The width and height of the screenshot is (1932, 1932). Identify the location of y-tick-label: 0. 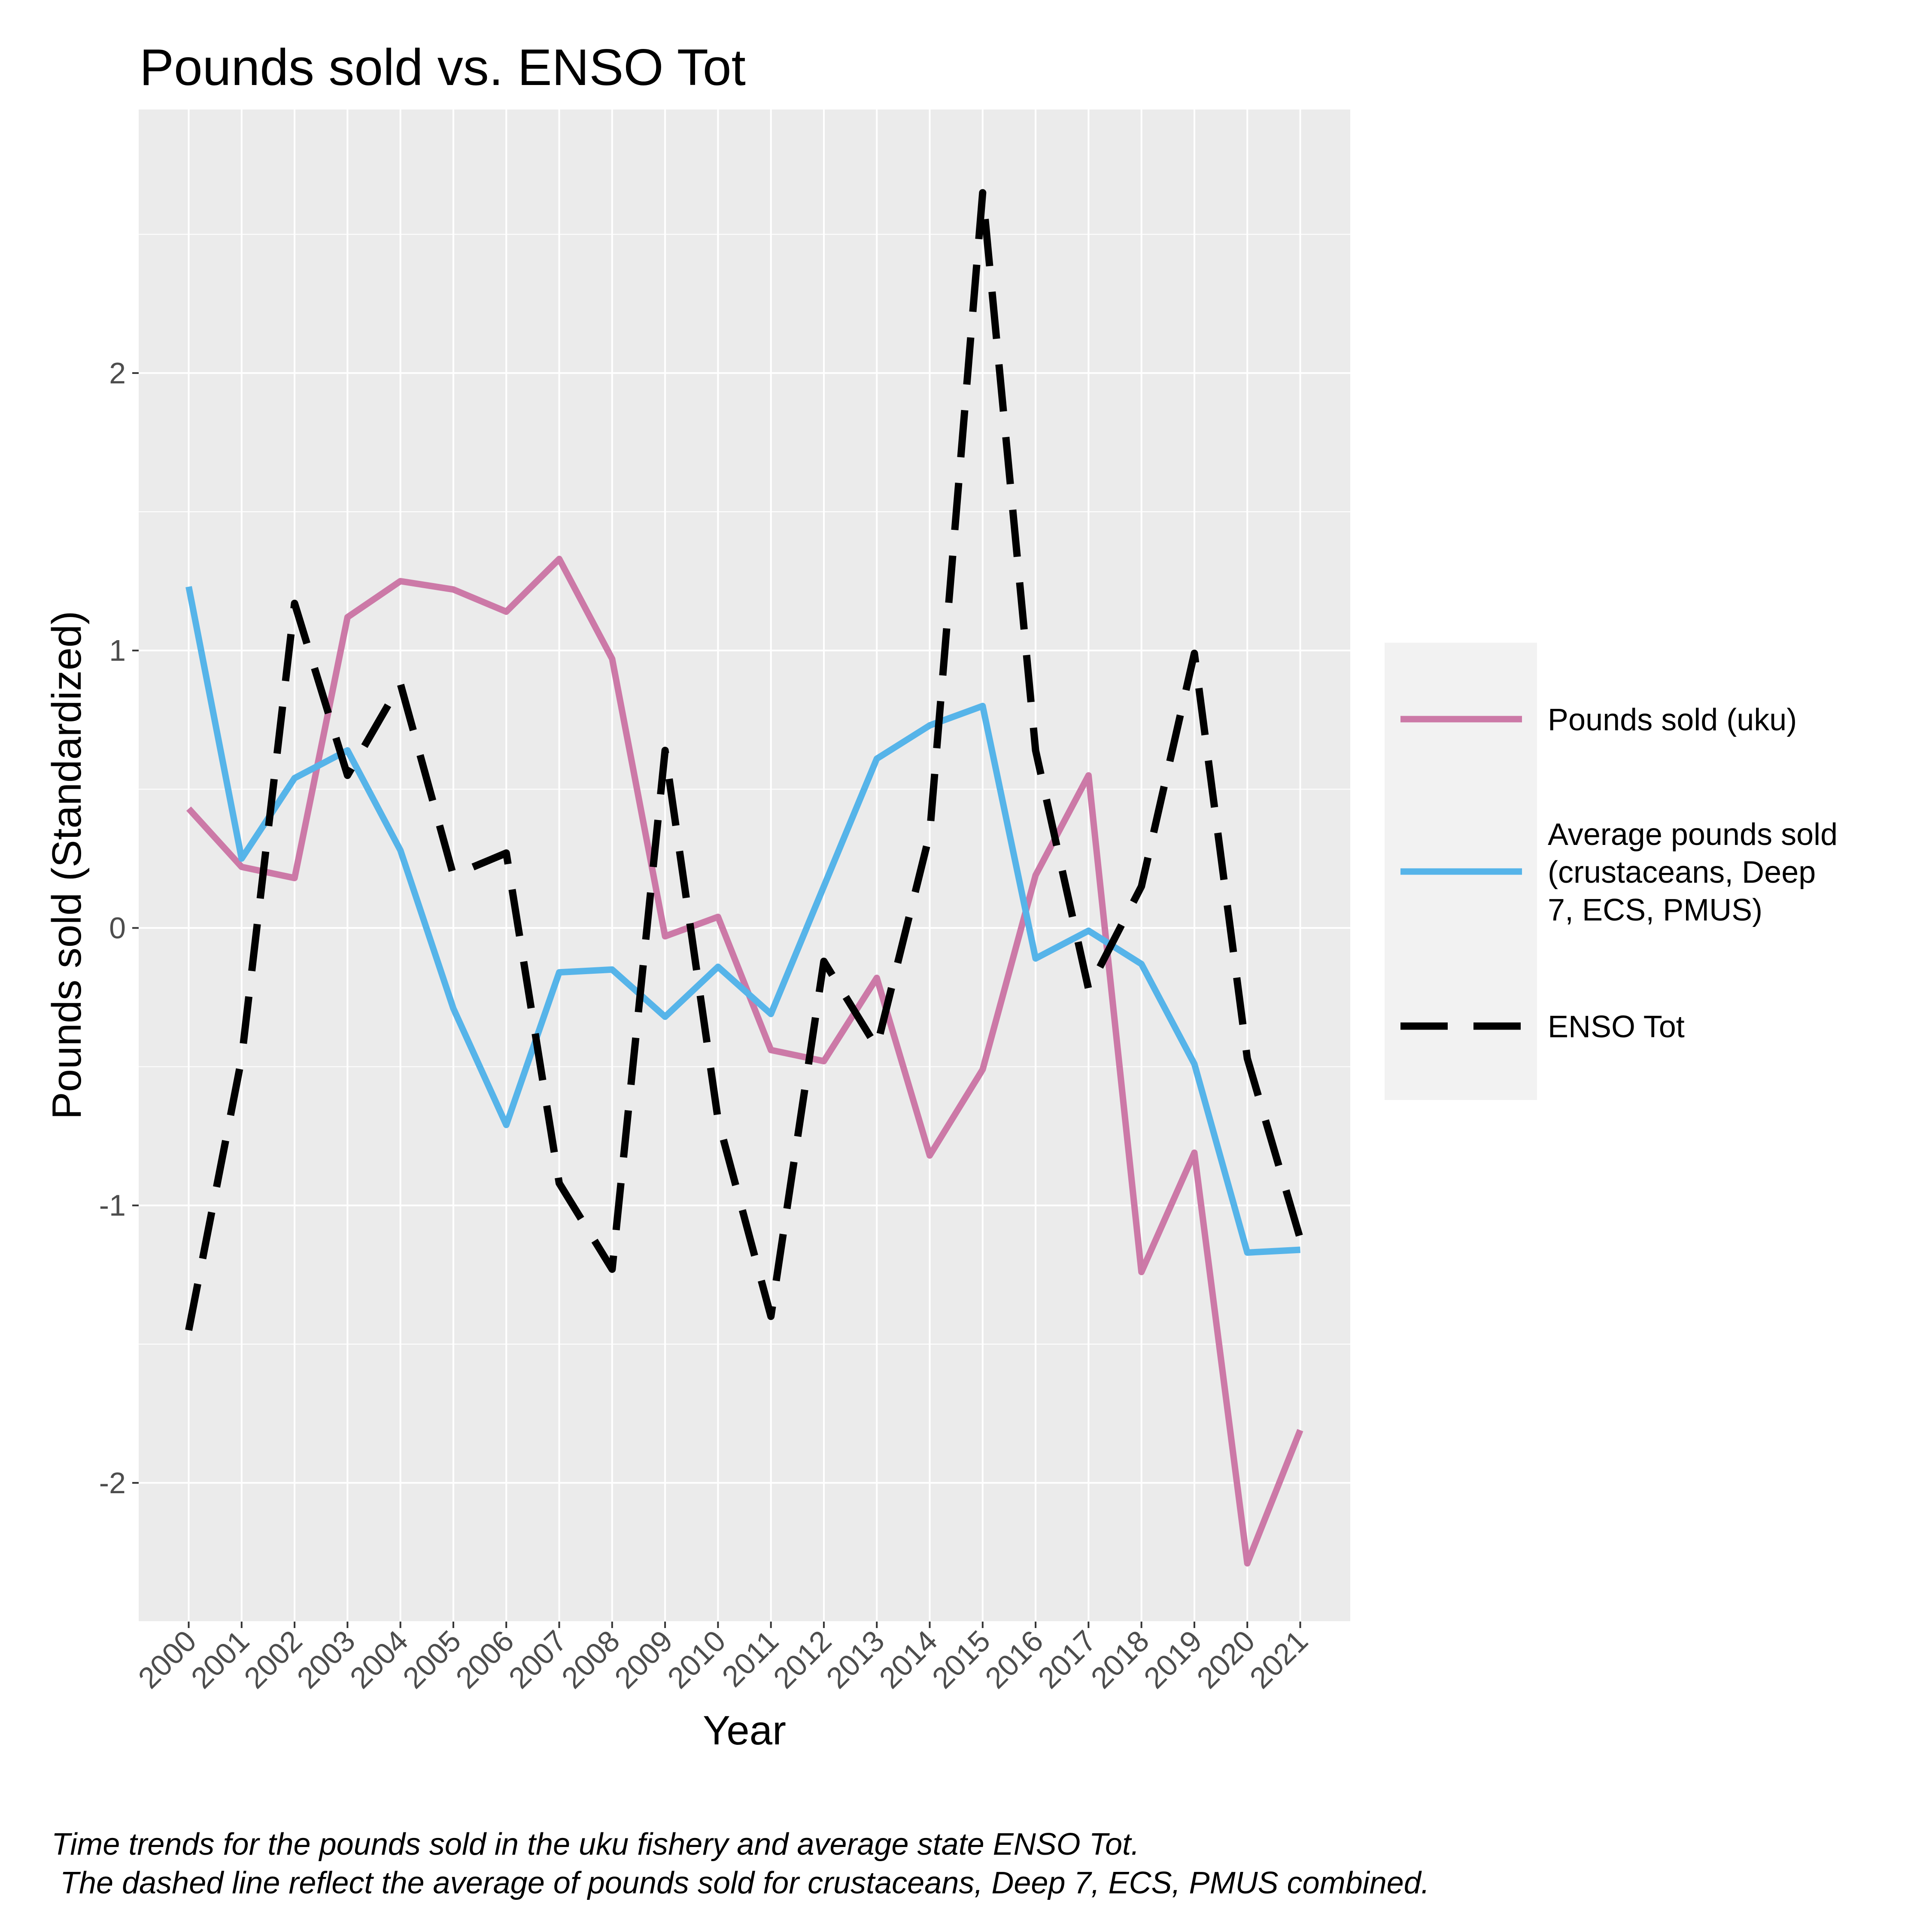
(117, 928).